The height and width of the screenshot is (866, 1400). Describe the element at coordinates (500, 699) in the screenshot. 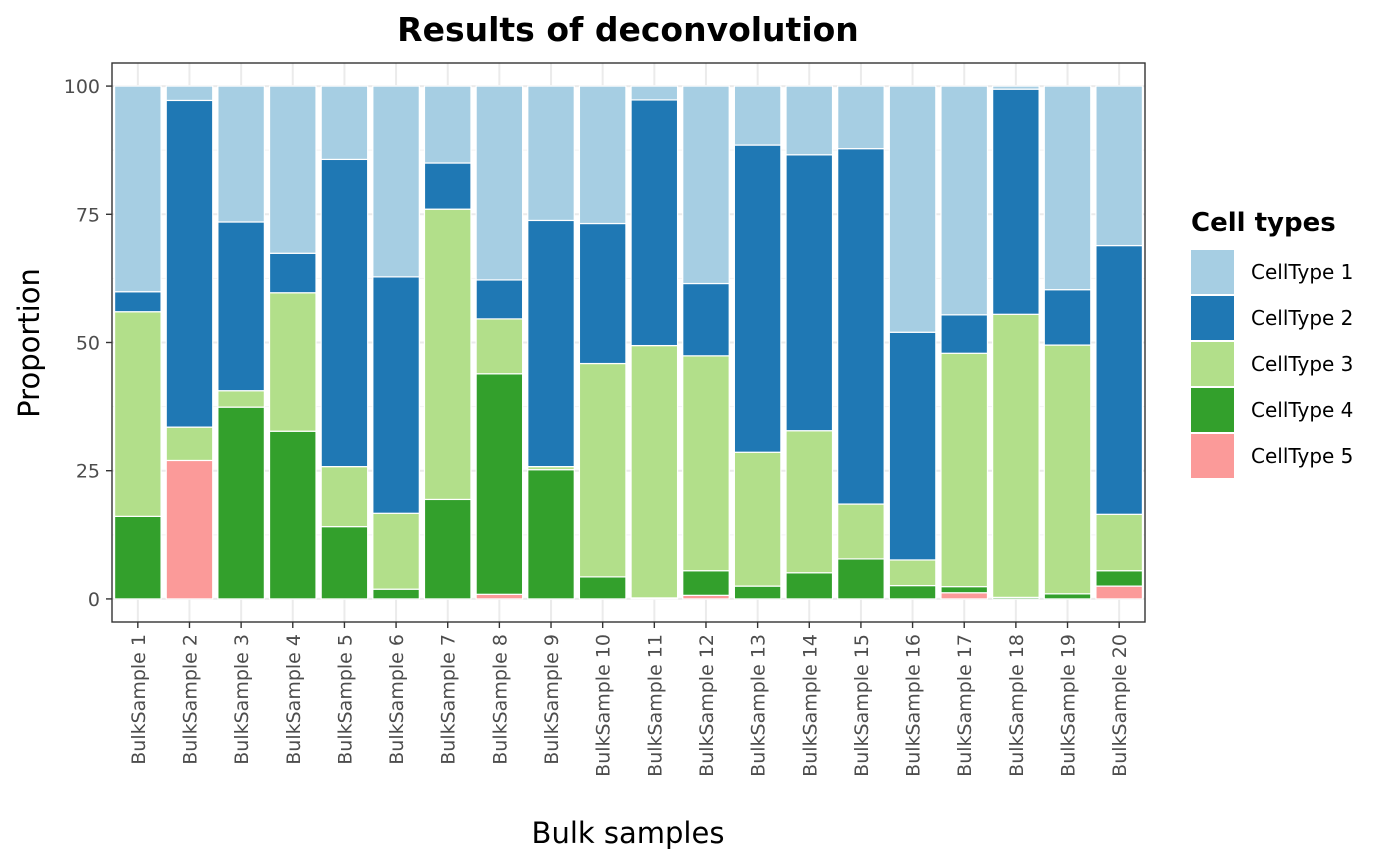

I see `x-tick-label: BulkSample 8` at that location.